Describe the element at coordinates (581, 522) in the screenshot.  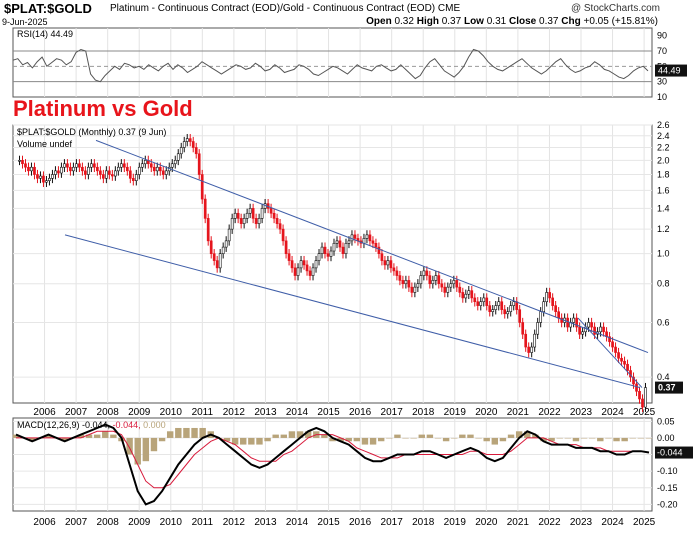
I see `x-tick-label-bottom: 2023` at that location.